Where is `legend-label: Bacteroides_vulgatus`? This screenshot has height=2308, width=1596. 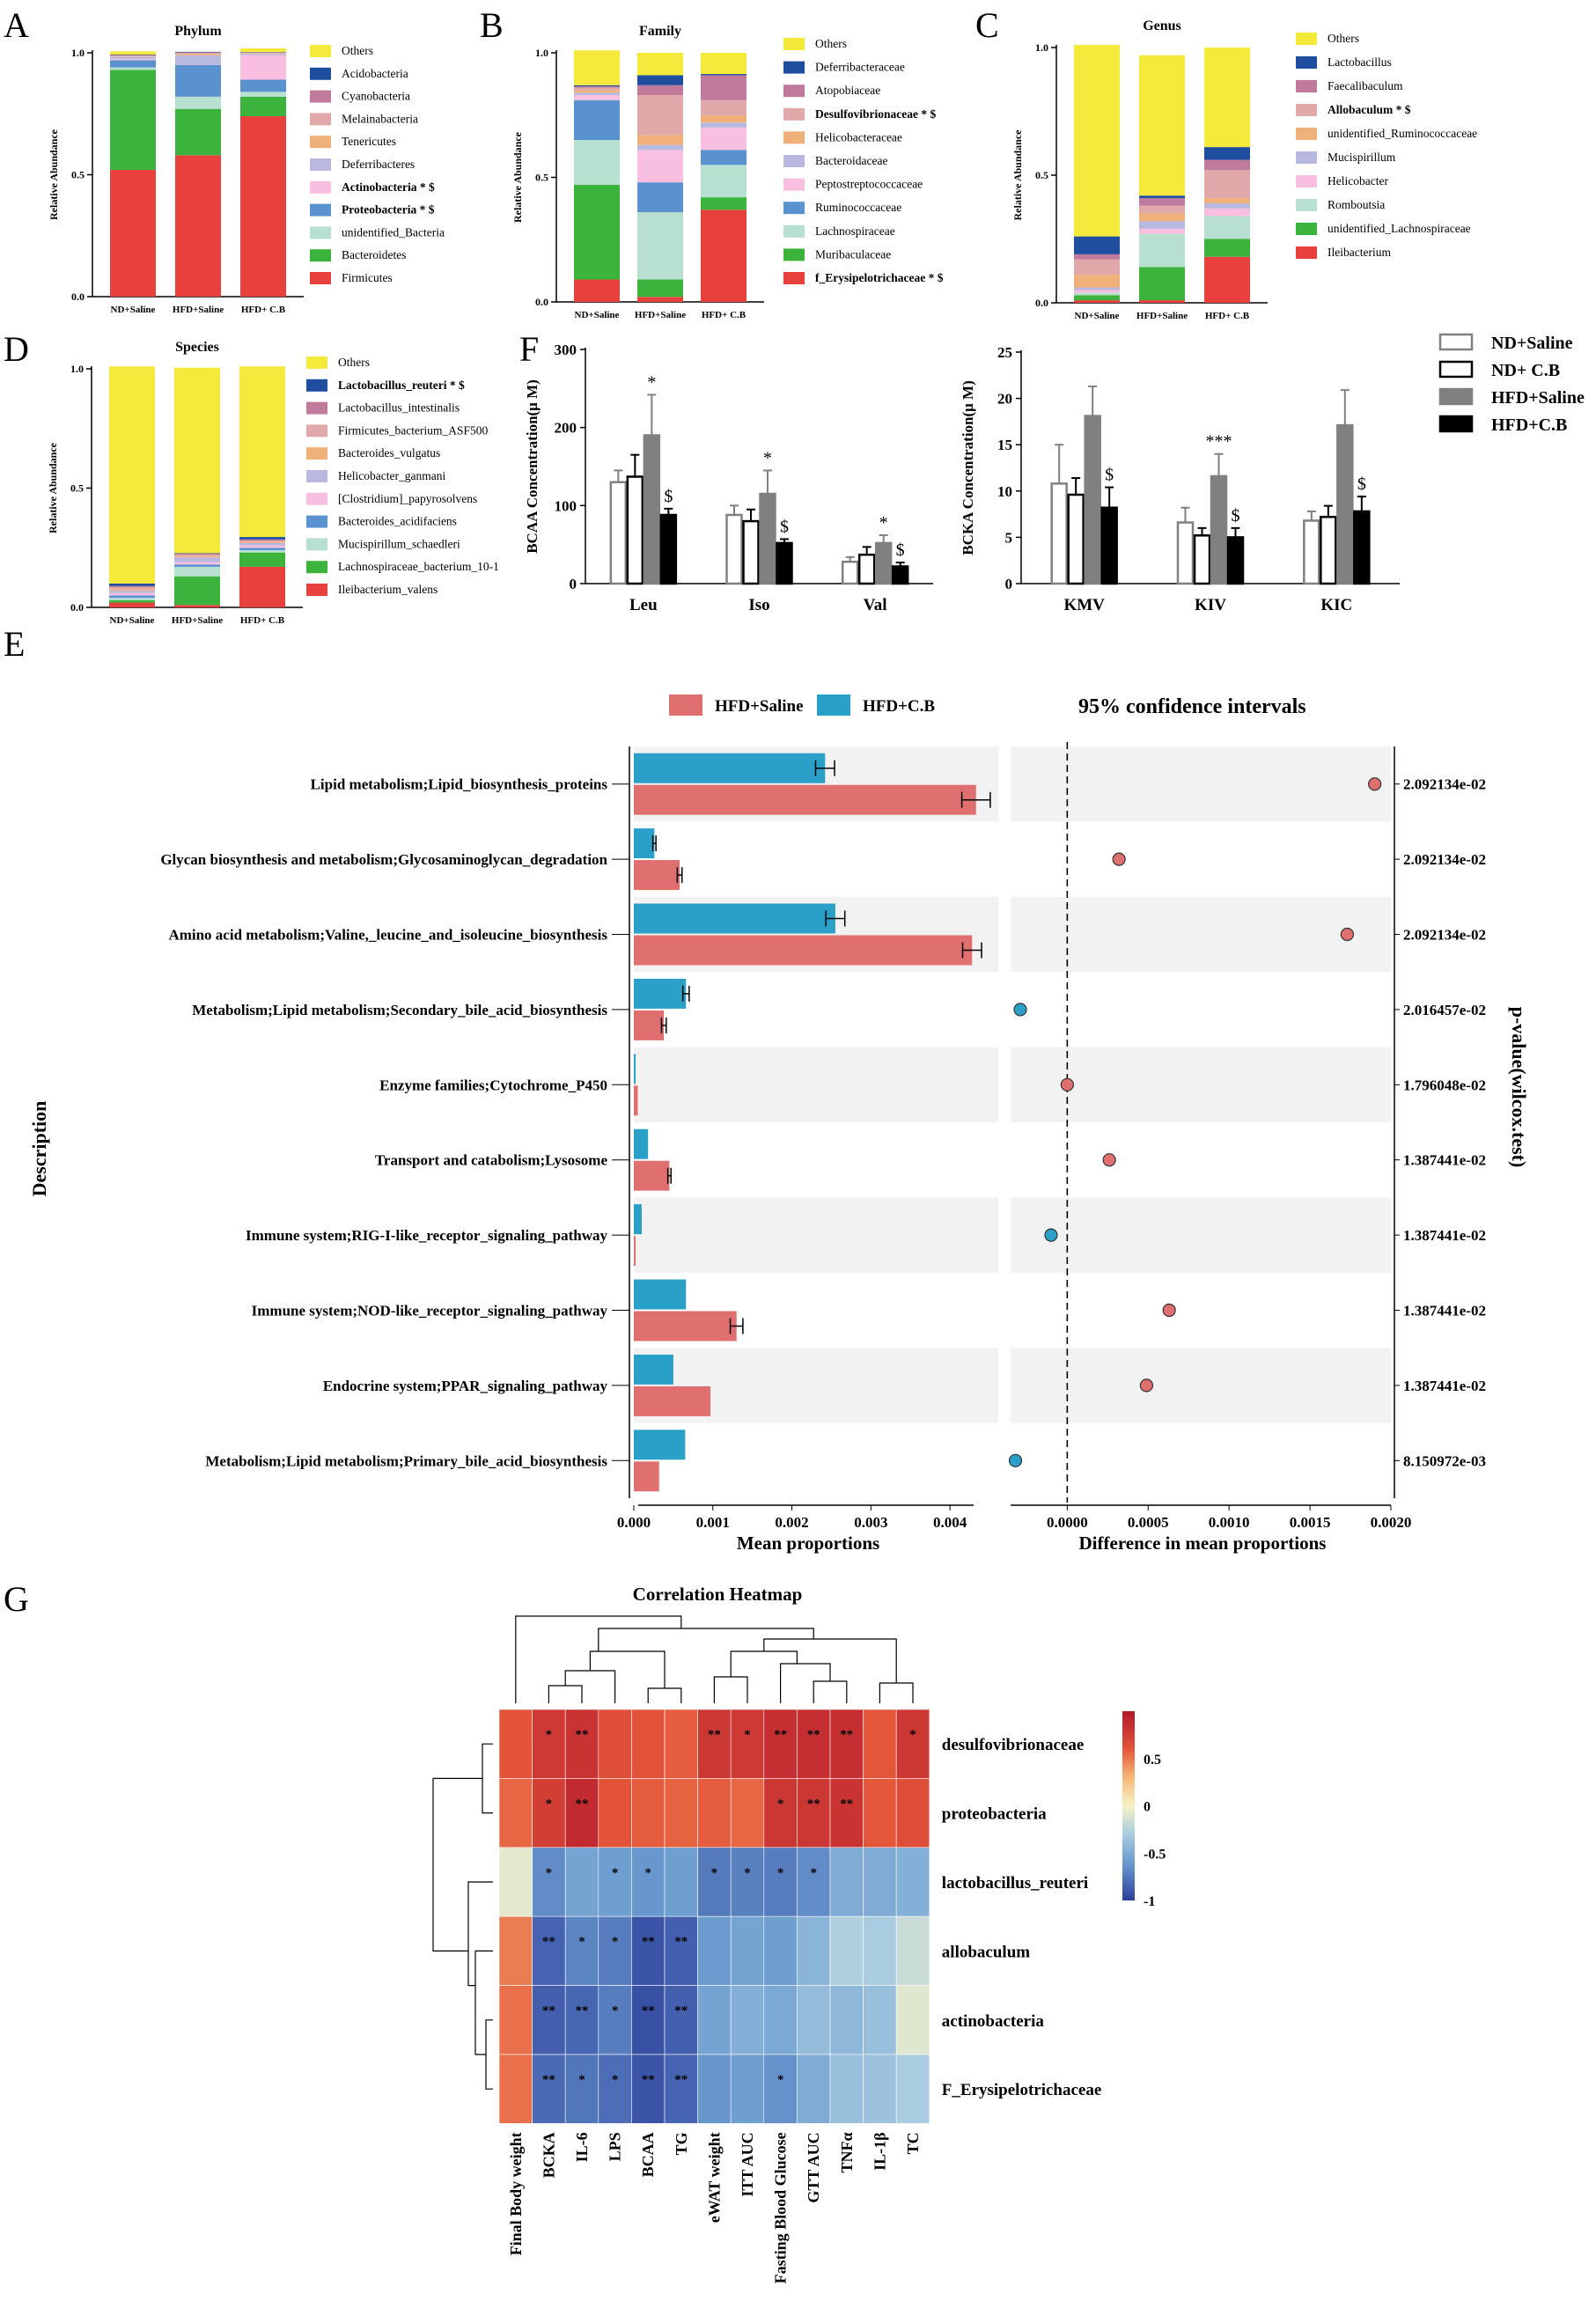 legend-label: Bacteroides_vulgatus is located at coordinates (389, 453).